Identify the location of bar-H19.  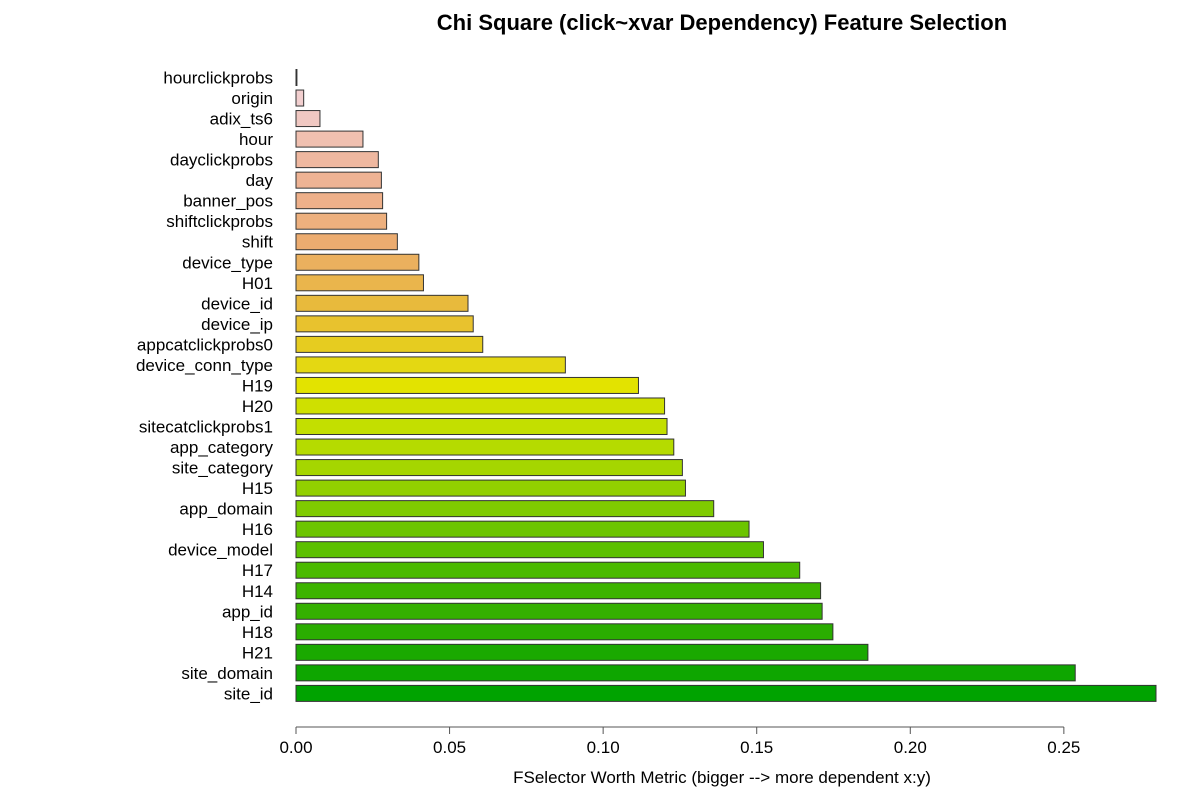
(467, 385).